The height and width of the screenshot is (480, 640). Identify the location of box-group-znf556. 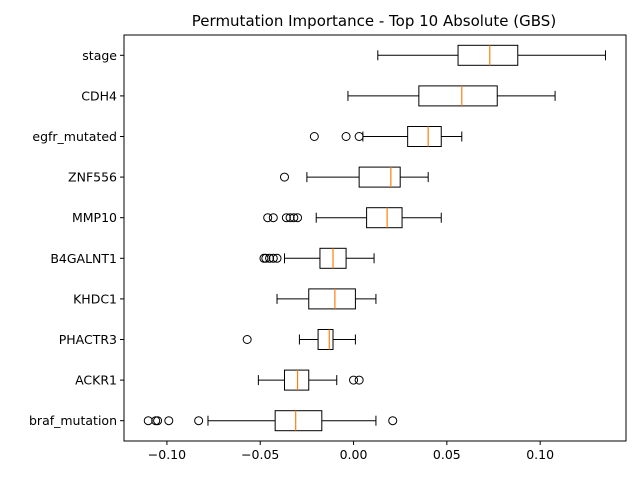
(354, 177).